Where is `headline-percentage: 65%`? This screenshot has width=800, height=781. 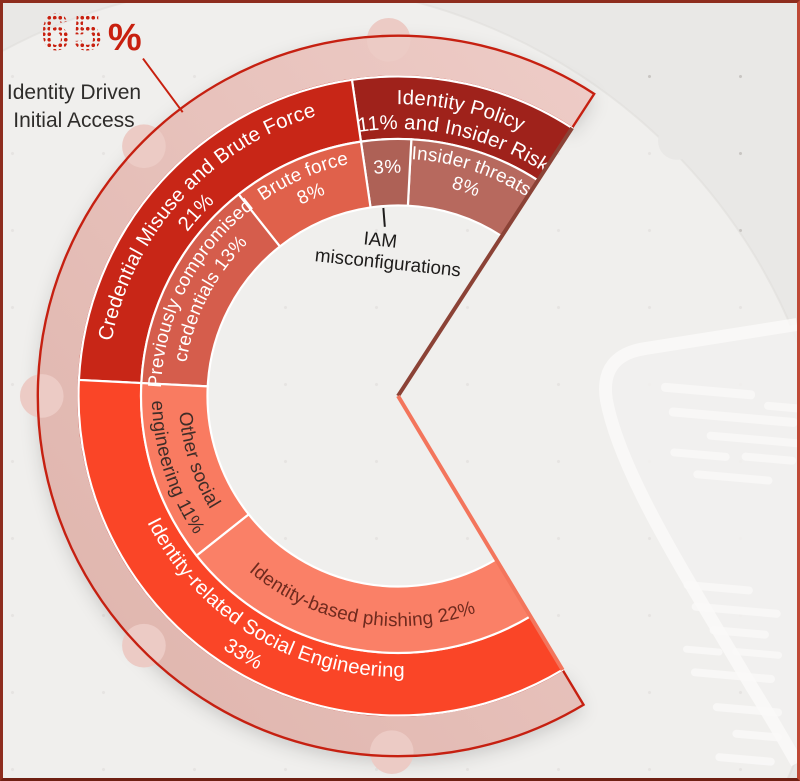 headline-percentage: 65% is located at coordinates (93, 33).